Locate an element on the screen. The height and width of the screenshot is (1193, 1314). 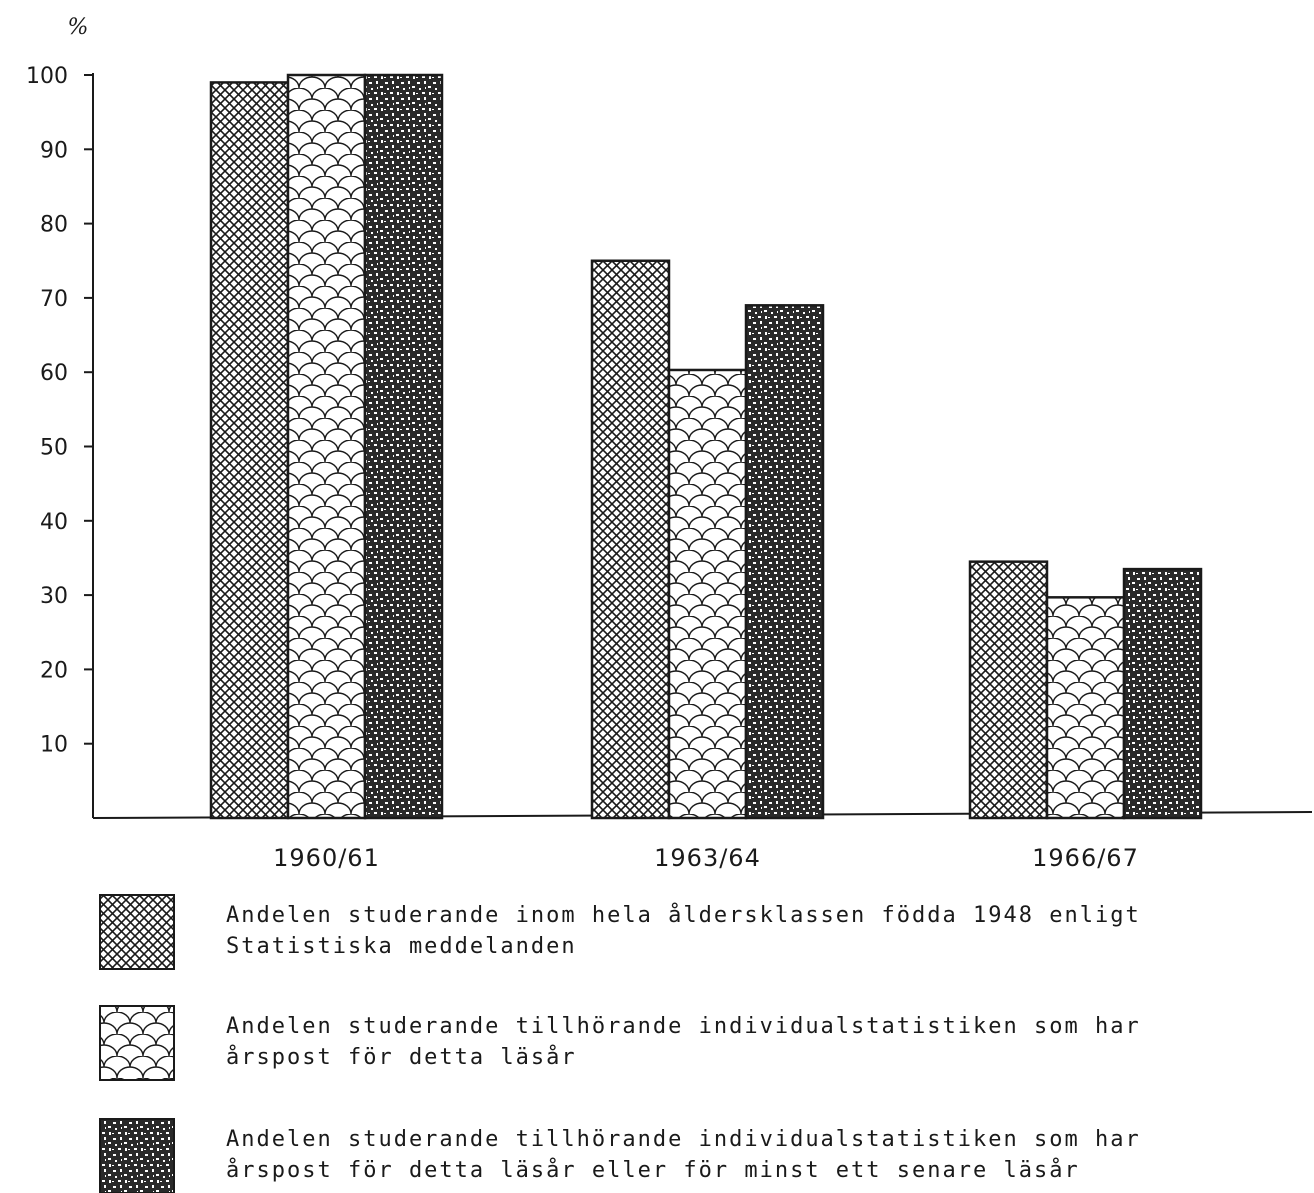
y-tick-label: 100 is located at coordinates (47, 76).